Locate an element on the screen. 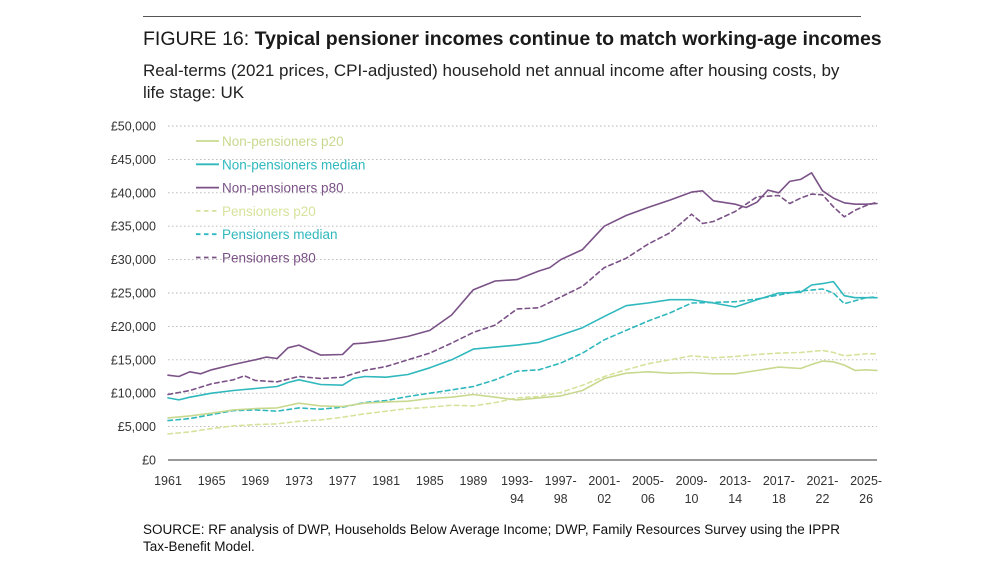  x-tick-label: 2013- is located at coordinates (735, 481).